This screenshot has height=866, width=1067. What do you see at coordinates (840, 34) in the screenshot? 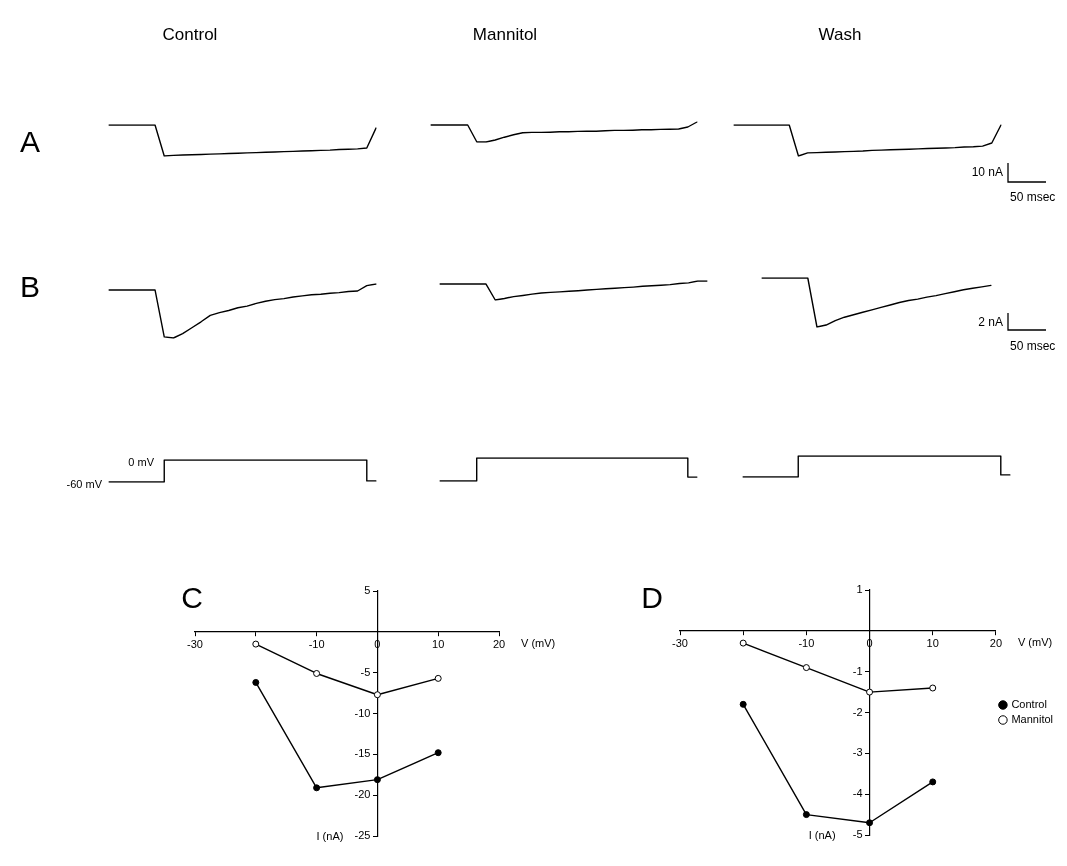
I see `chart-title: Wash` at bounding box center [840, 34].